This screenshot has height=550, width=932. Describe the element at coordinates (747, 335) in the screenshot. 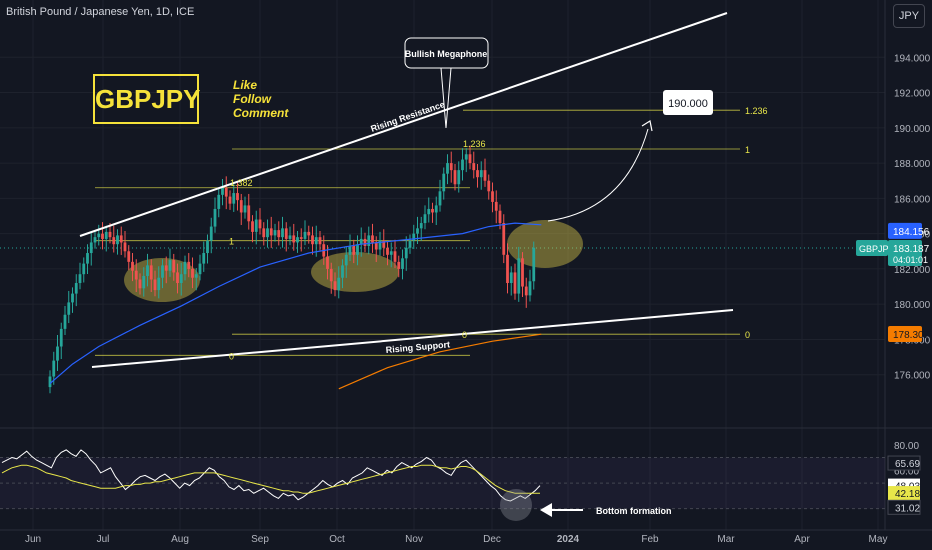

I see `fib-label-0-right: 0` at that location.